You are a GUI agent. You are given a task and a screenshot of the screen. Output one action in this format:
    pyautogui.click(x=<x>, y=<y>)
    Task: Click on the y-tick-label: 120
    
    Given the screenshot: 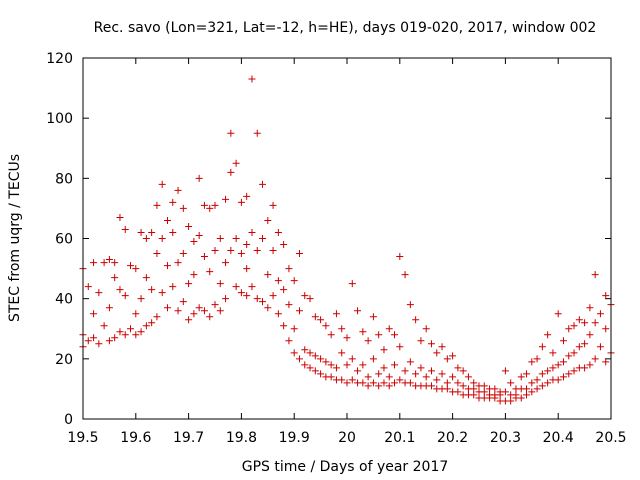 What is the action you would take?
    pyautogui.click(x=59, y=59)
    